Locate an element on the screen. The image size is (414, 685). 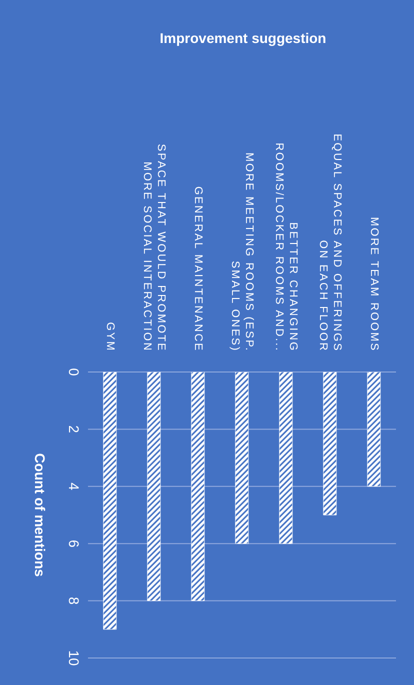
x-tick-label: MORE TEAM ROOMS is located at coordinates (374, 284).